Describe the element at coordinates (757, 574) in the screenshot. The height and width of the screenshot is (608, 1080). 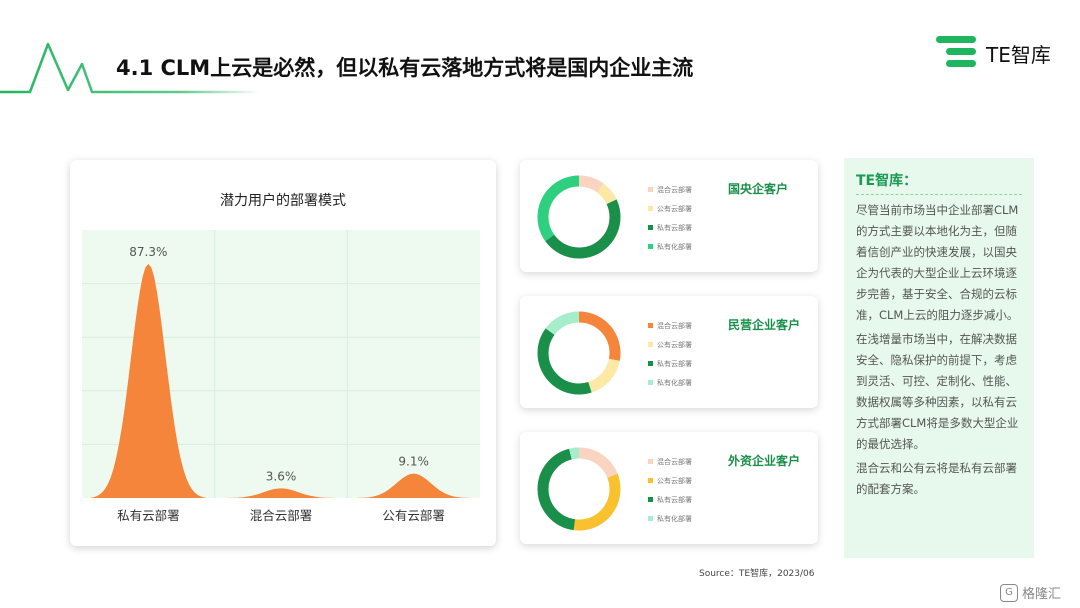
I see `source-note: Source：TE智库，2023/06` at that location.